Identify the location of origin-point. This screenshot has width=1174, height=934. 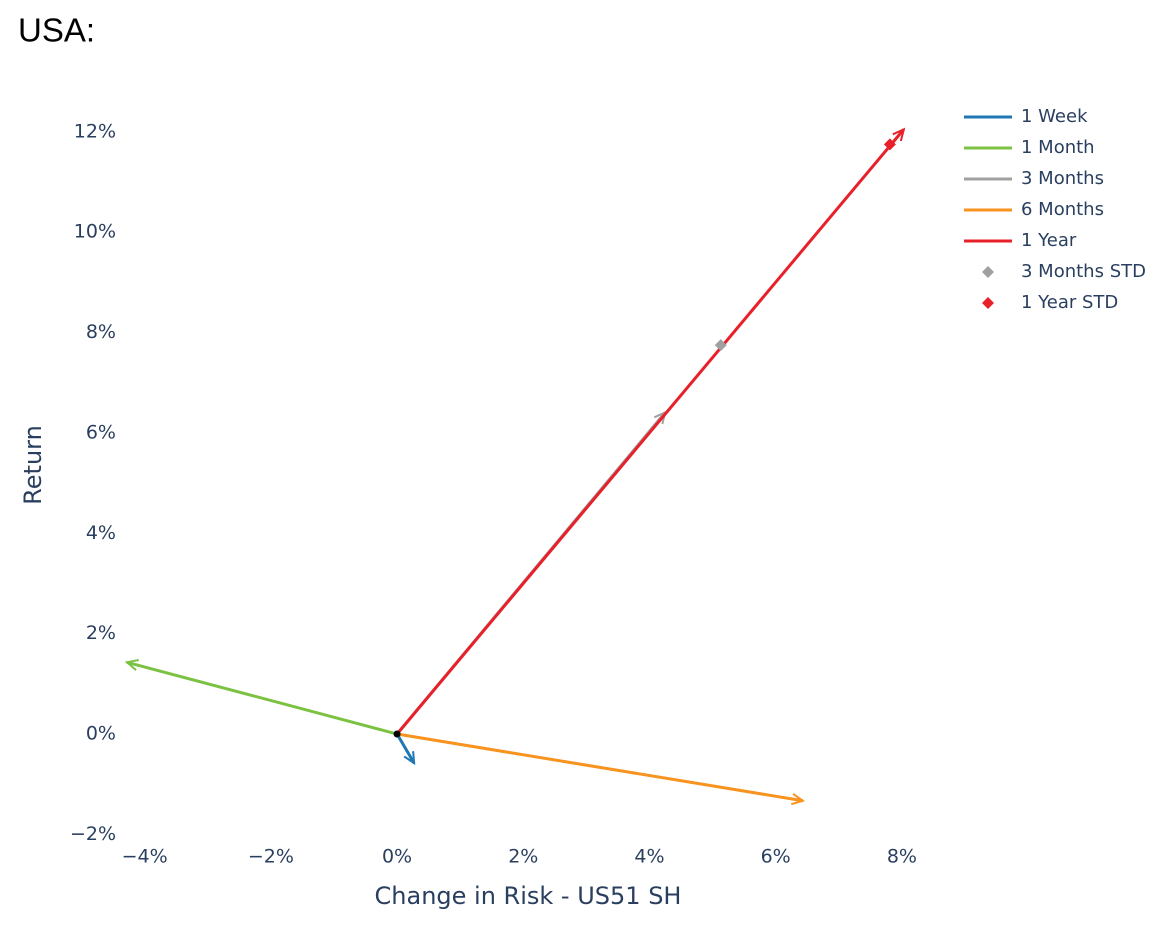
(397, 734).